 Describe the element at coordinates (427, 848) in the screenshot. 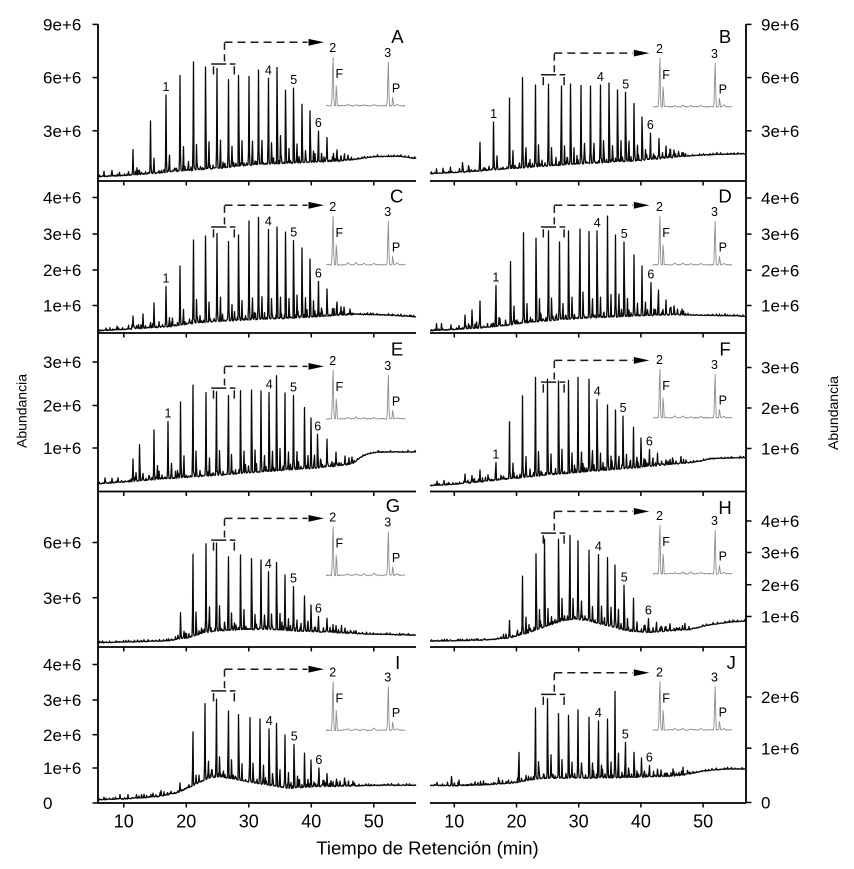

I see `svg-text: Tiempo de Retención (min)` at that location.